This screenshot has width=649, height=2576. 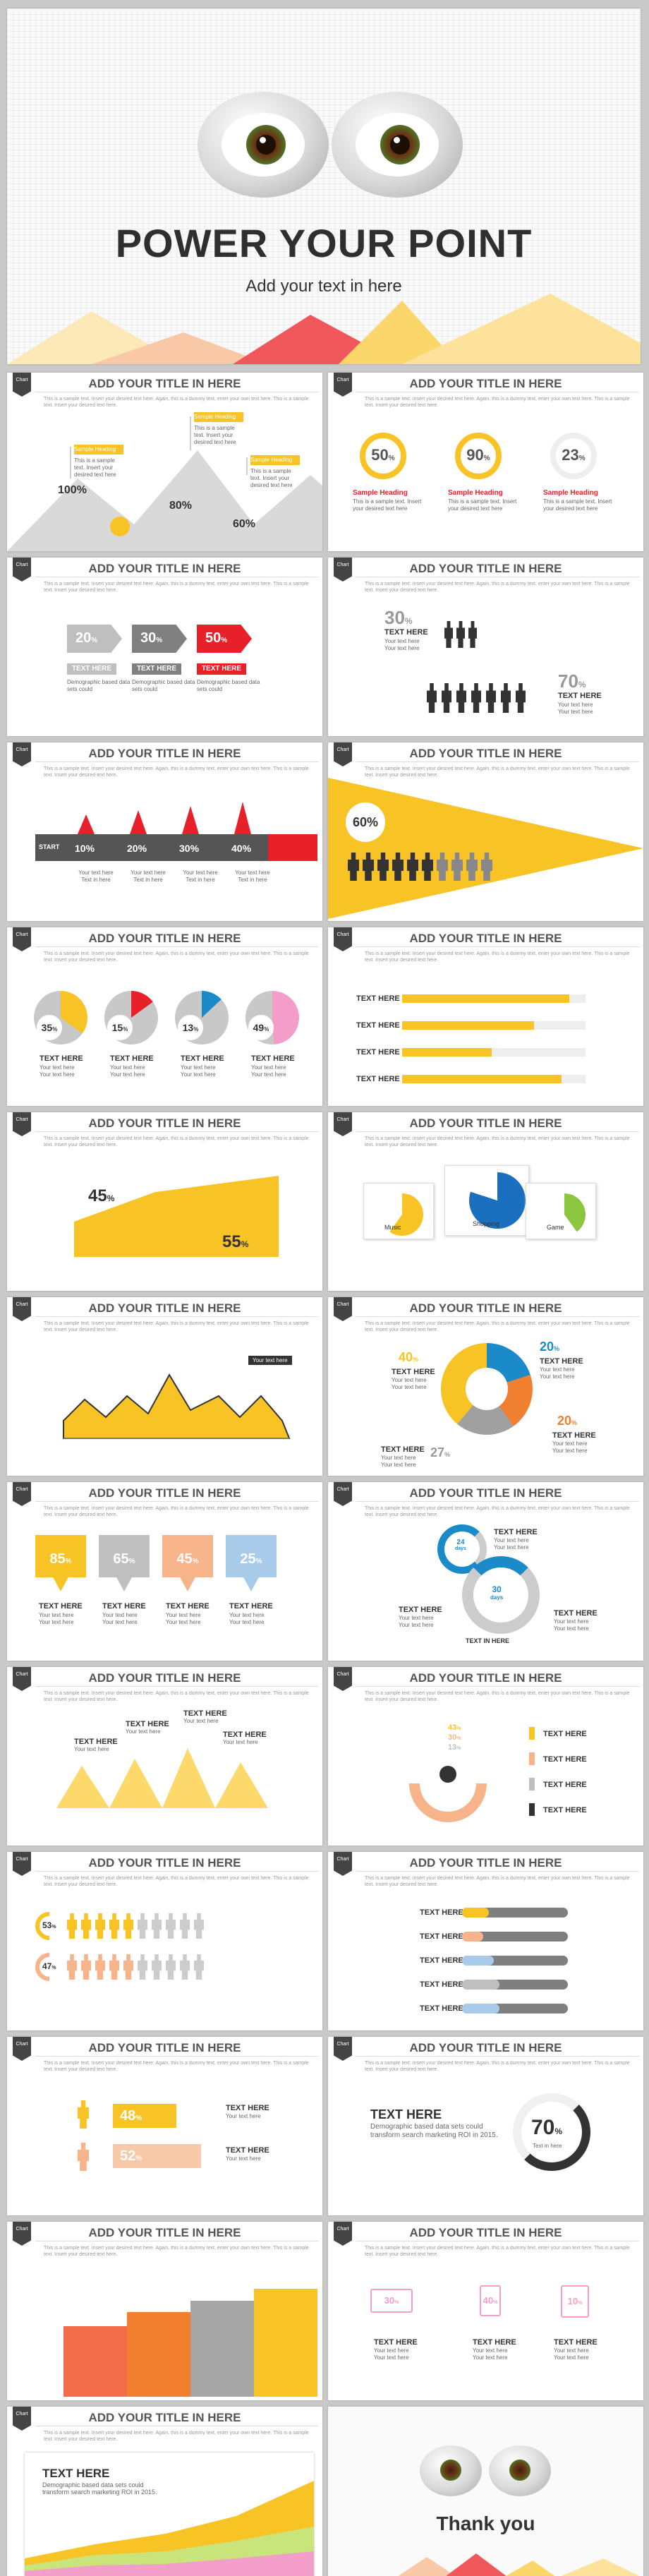 I want to click on kpi-caption: Text in here, so click(x=547, y=2146).